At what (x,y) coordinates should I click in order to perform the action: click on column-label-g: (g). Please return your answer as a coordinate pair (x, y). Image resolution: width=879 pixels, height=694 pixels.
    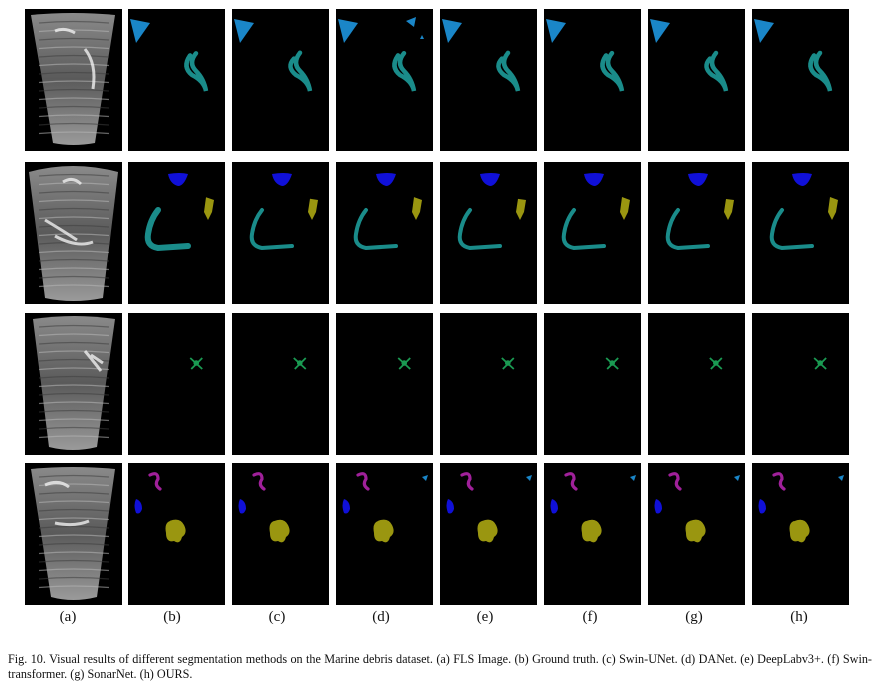
    Looking at the image, I should click on (694, 617).